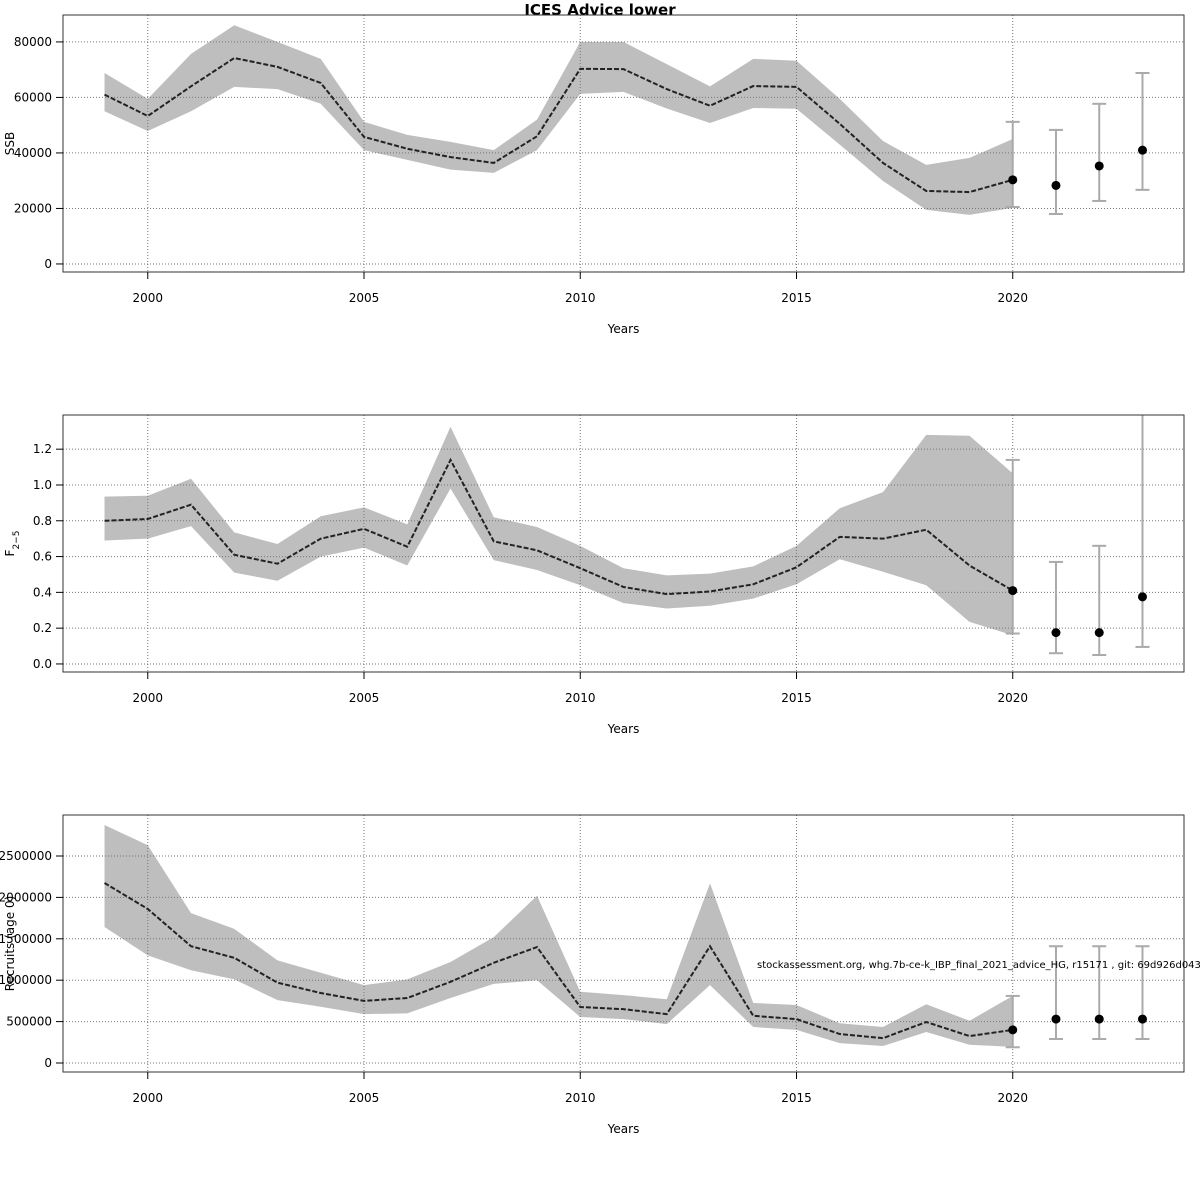  What do you see at coordinates (42, 485) in the screenshot?
I see `y-tick-label: 1.0` at bounding box center [42, 485].